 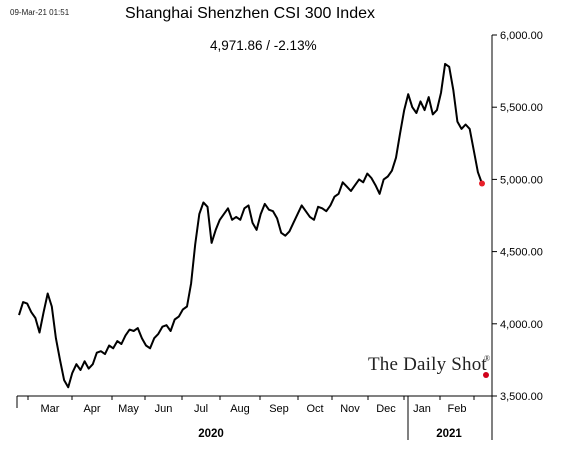 What do you see at coordinates (427, 364) in the screenshot?
I see `brand-logo: The Daily Shot` at bounding box center [427, 364].